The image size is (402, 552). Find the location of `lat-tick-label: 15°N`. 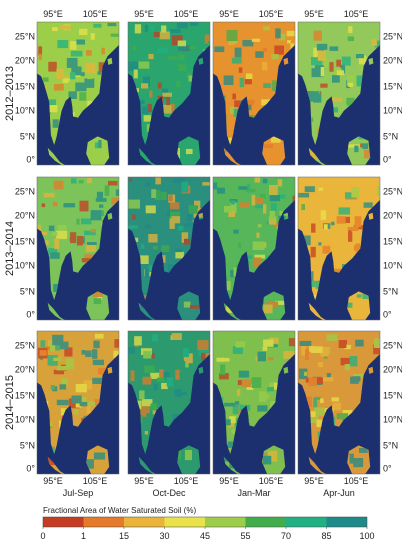

lat-tick-label: 15°N is located at coordinates (25, 395).